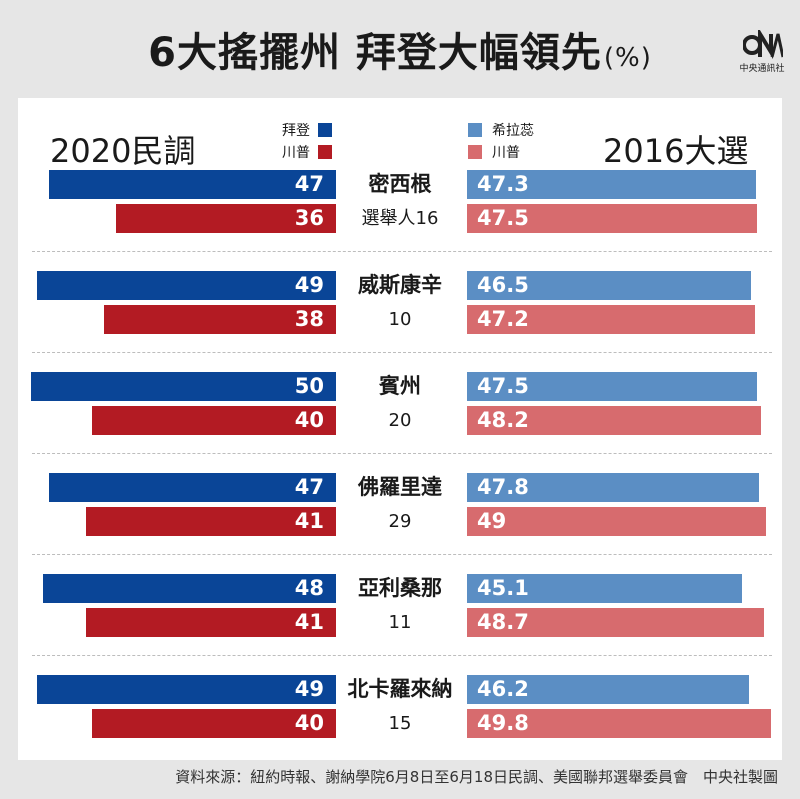  What do you see at coordinates (325, 152) in the screenshot?
I see `legend-trump-2020-swatch` at bounding box center [325, 152].